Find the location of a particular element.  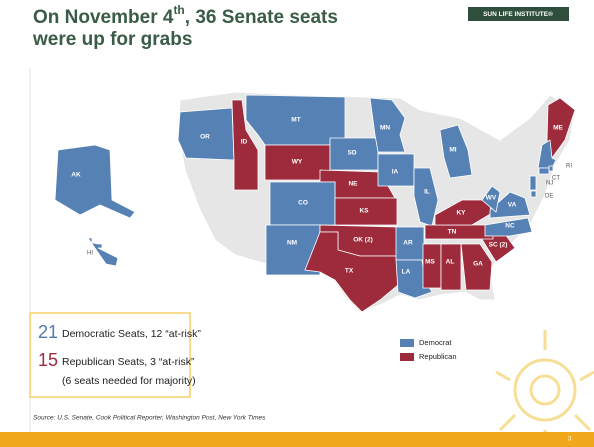

state-label: DE is located at coordinates (549, 197).